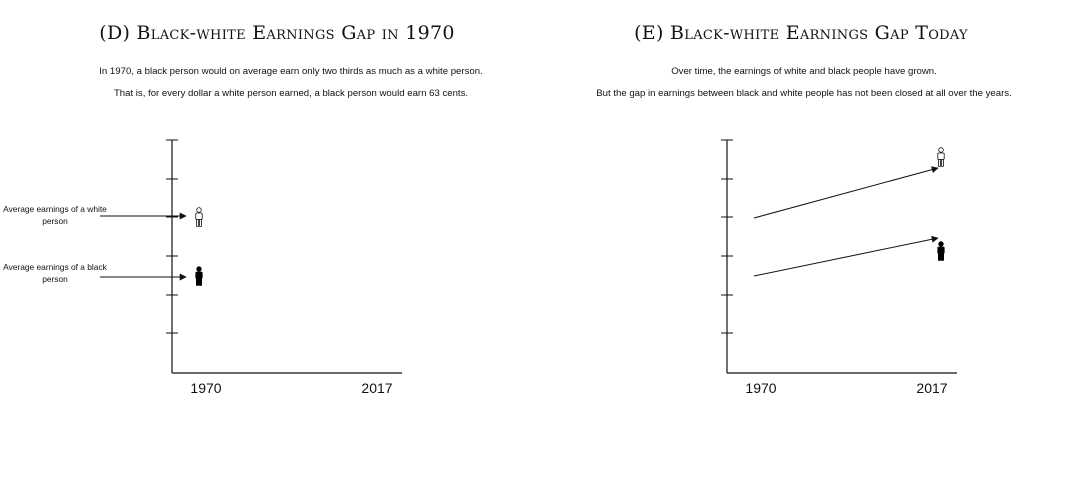  What do you see at coordinates (55, 273) in the screenshot?
I see `label-black-earnings: Average earnings of a black person` at bounding box center [55, 273].